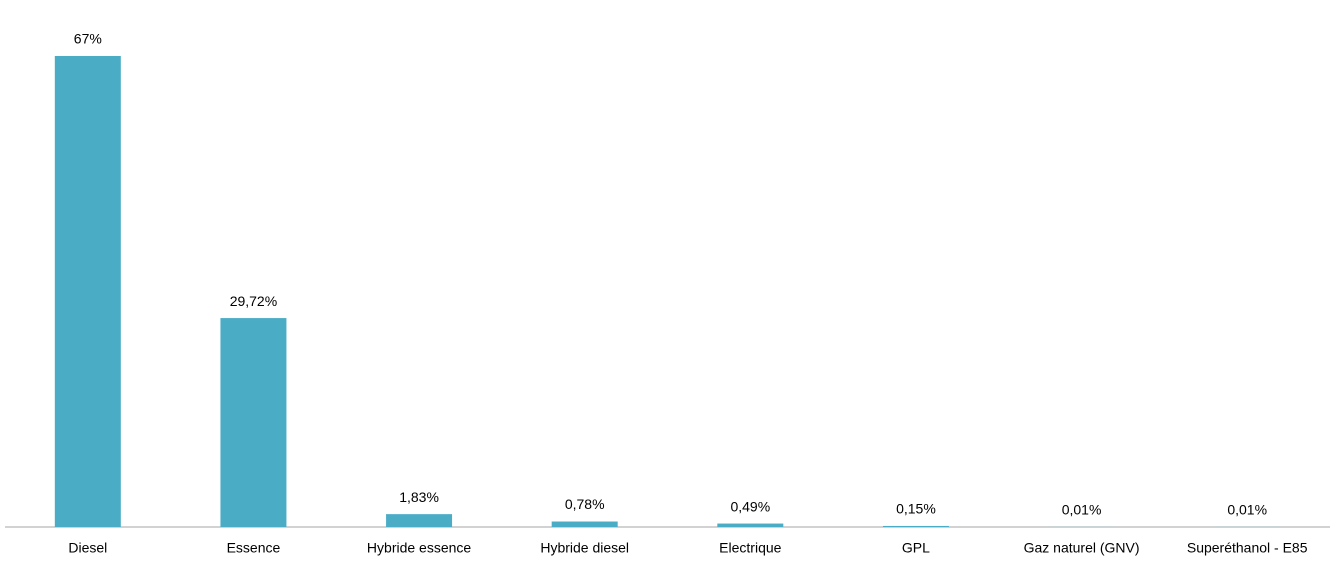  What do you see at coordinates (419, 497) in the screenshot?
I see `value-label: 1,83%` at bounding box center [419, 497].